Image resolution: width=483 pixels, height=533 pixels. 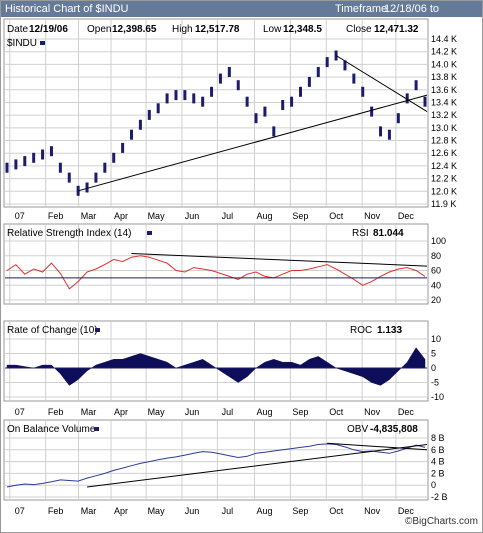 What do you see at coordinates (444, 52) in the screenshot?
I see `price-y-tick: 14.2 K` at bounding box center [444, 52].